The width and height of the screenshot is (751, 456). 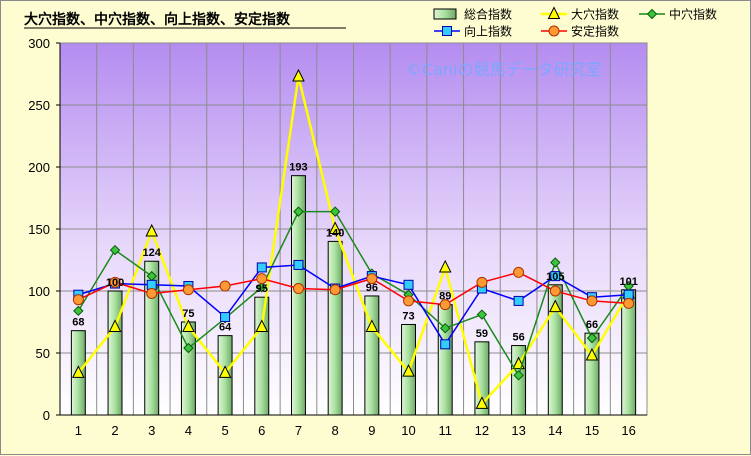 I want to click on legend-label: 総合指数, so click(x=488, y=14).